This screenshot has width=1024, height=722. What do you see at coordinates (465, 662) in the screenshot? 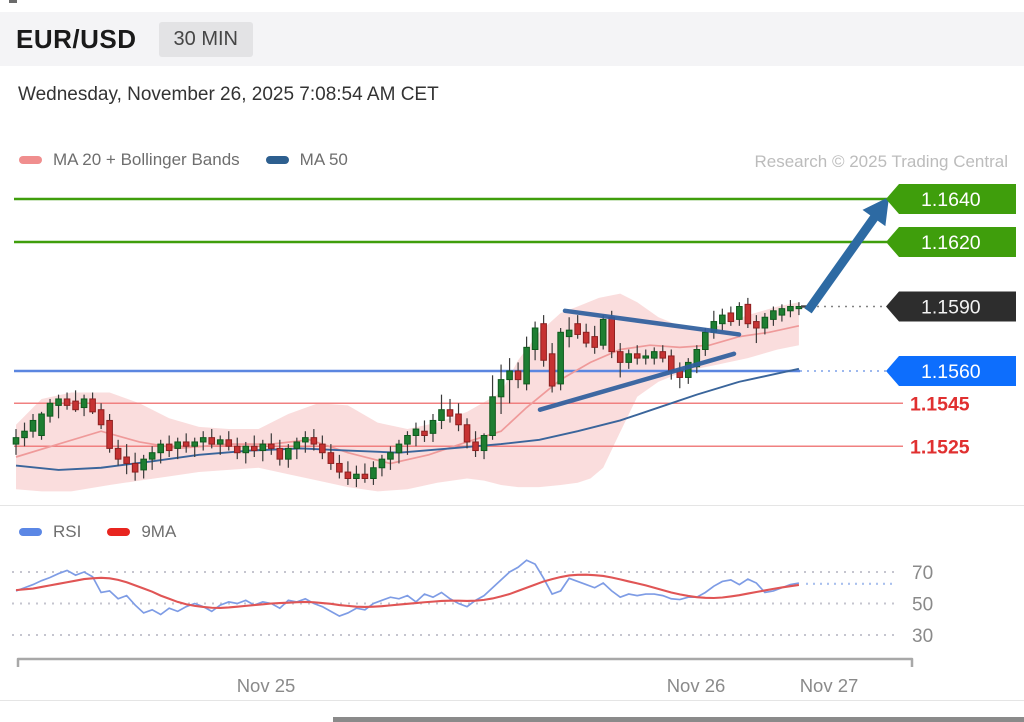
I see `xaxis-bracket` at bounding box center [465, 662].